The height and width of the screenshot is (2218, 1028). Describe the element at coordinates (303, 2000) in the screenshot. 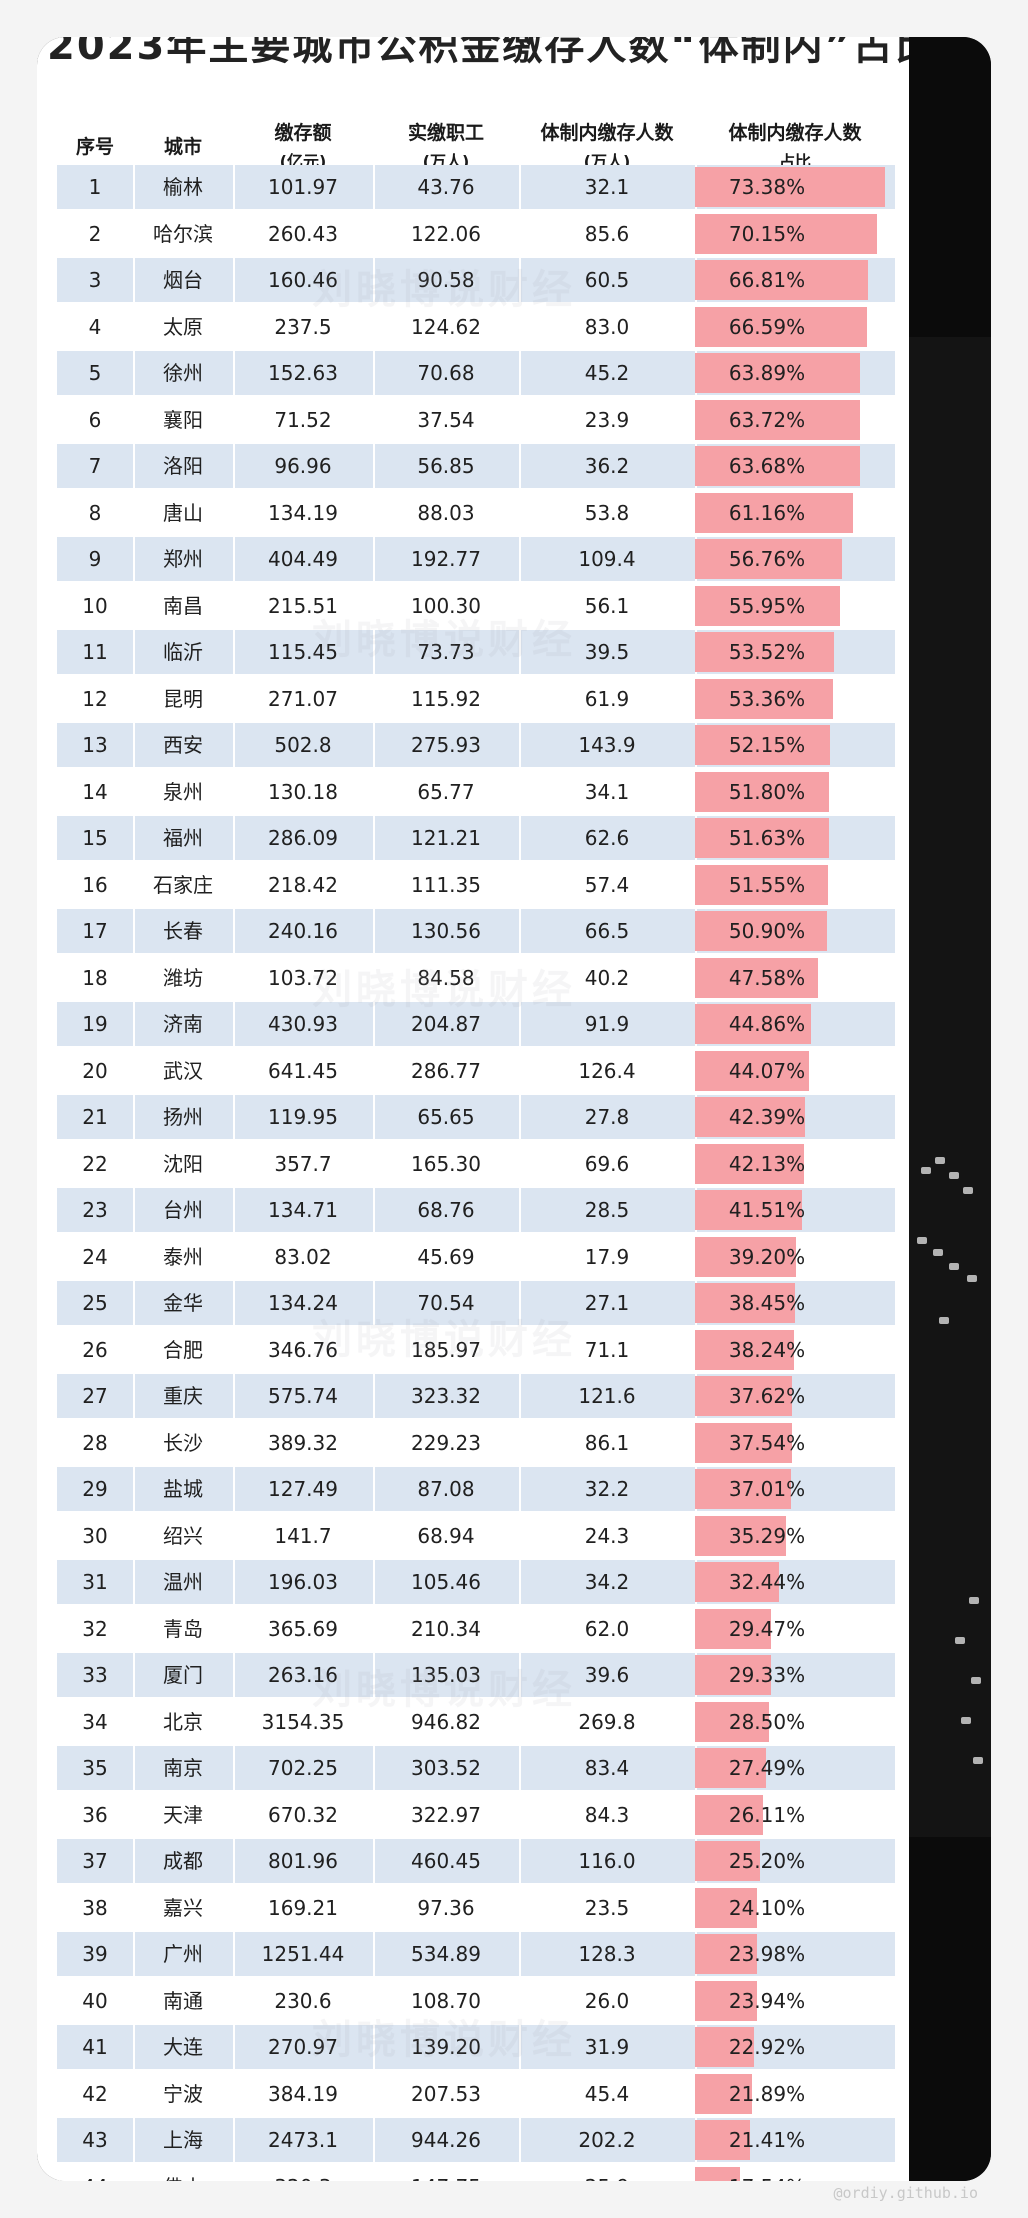

I see `cell-deposit: 230.6` at that location.